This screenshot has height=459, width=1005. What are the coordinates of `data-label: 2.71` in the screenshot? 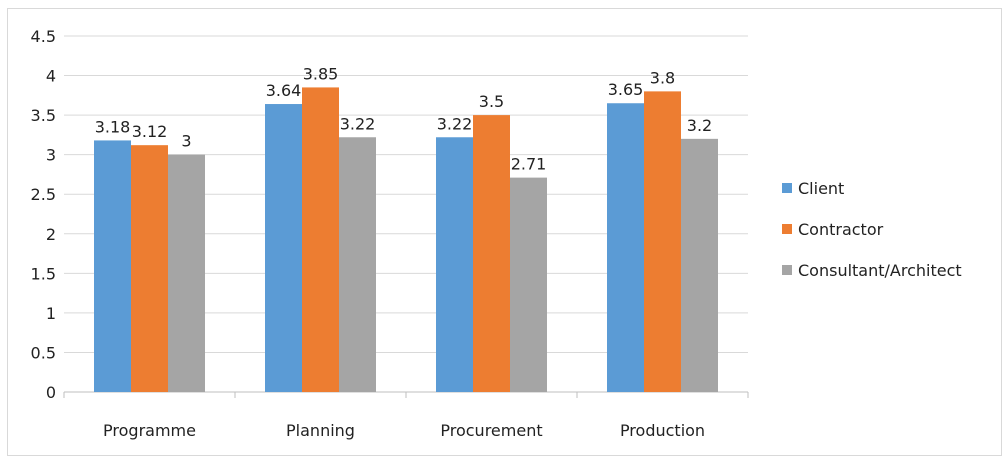 It's located at (529, 164).